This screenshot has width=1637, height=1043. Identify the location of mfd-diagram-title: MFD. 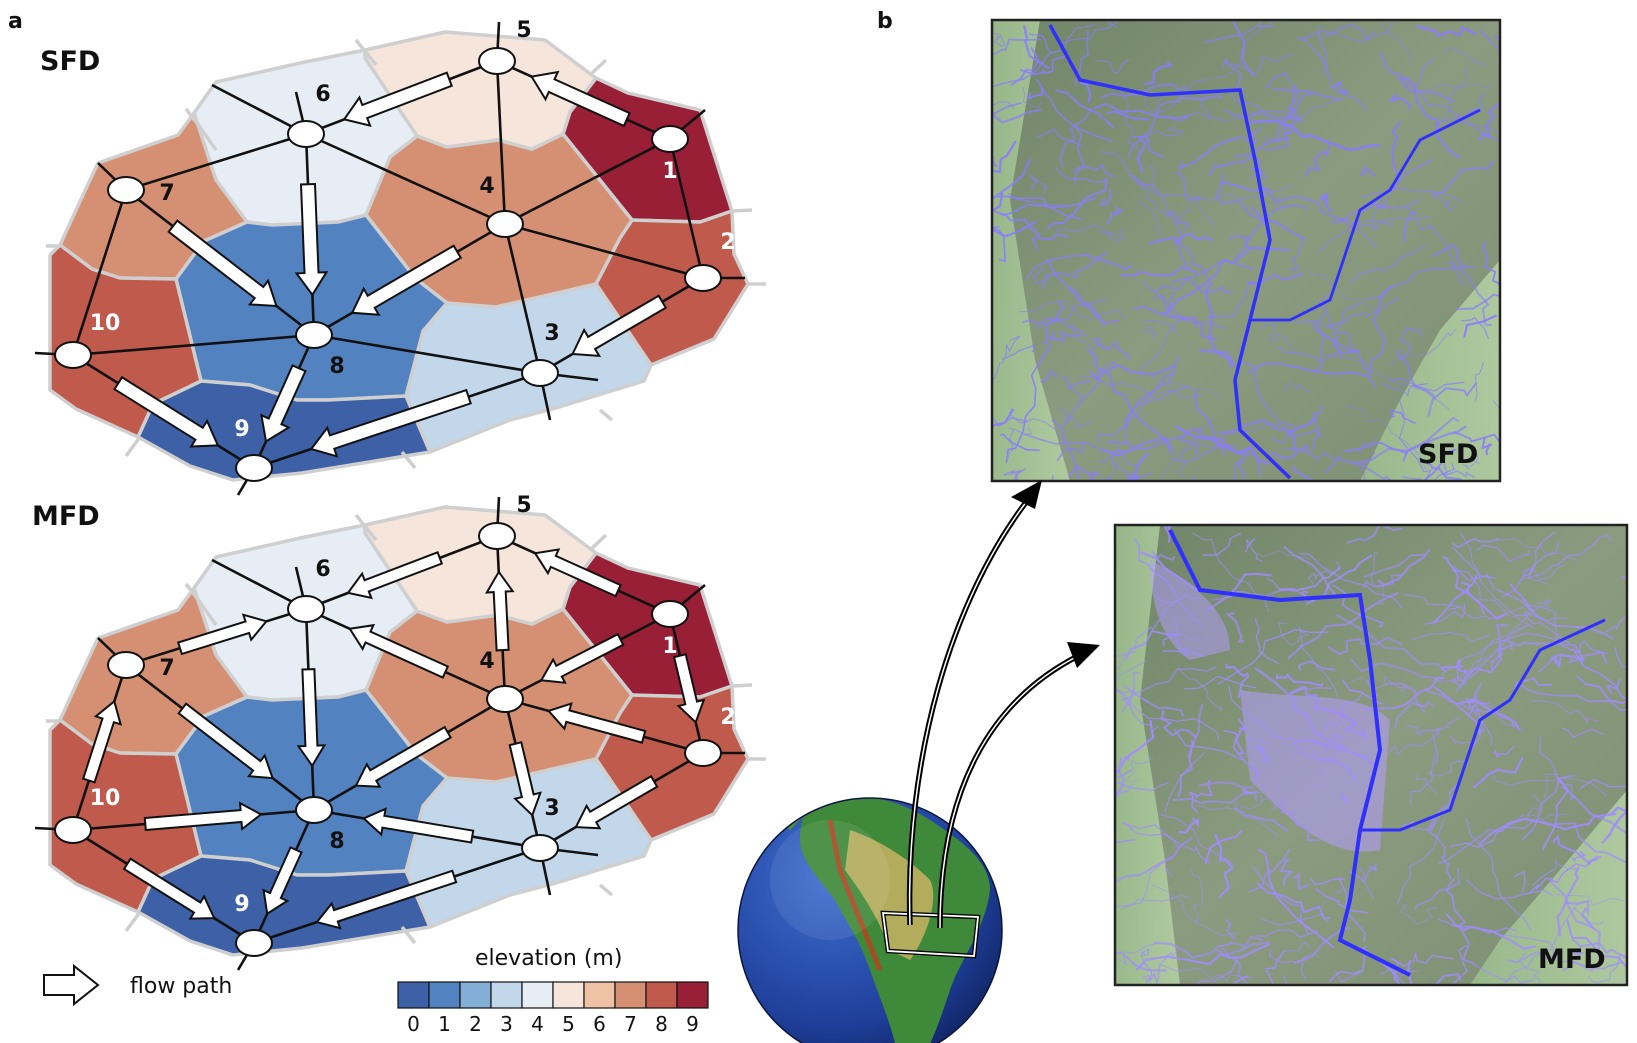
(66, 516).